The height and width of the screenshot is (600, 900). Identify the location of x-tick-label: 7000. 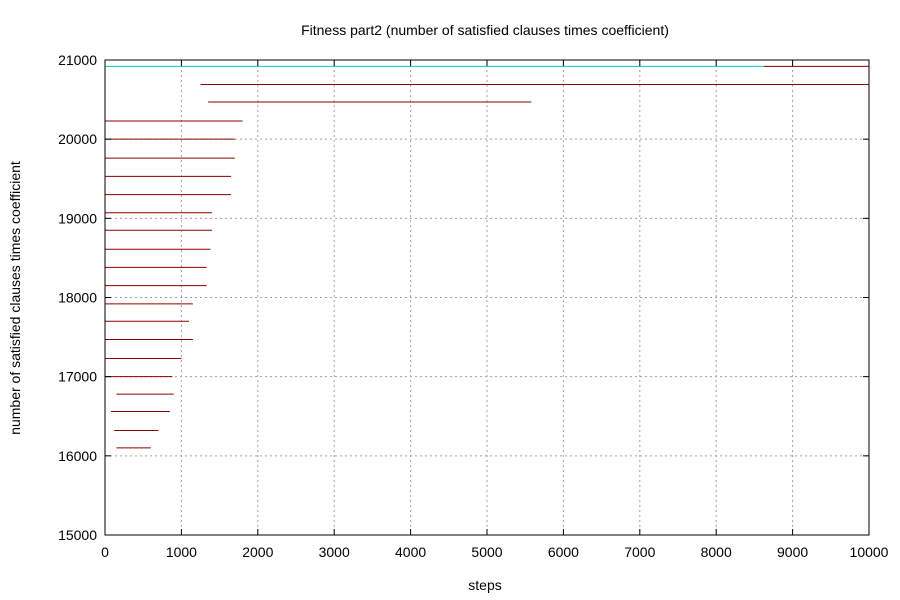
(639, 552).